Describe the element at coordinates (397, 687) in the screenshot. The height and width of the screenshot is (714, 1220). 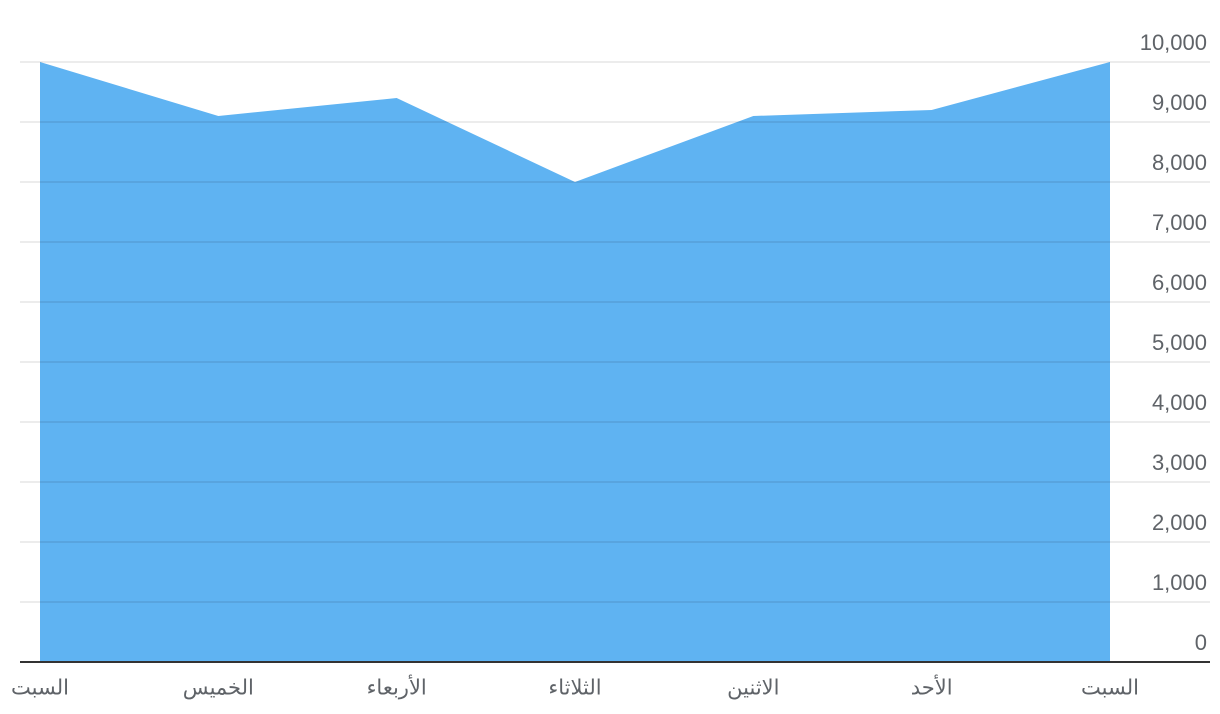
I see `x-tick-label: الأربعاء` at that location.